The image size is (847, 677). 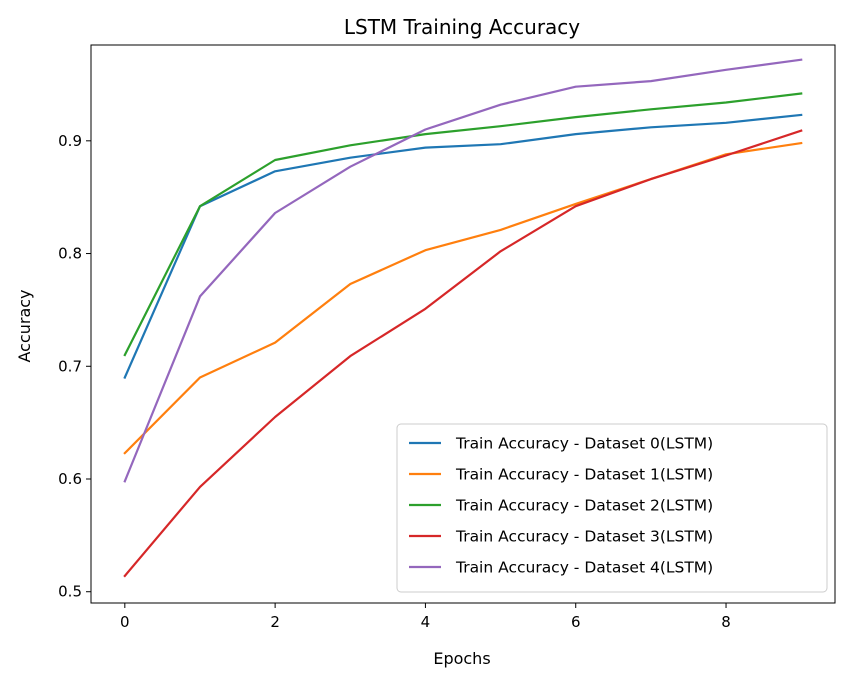 I want to click on x-tick-label: 4, so click(x=426, y=622).